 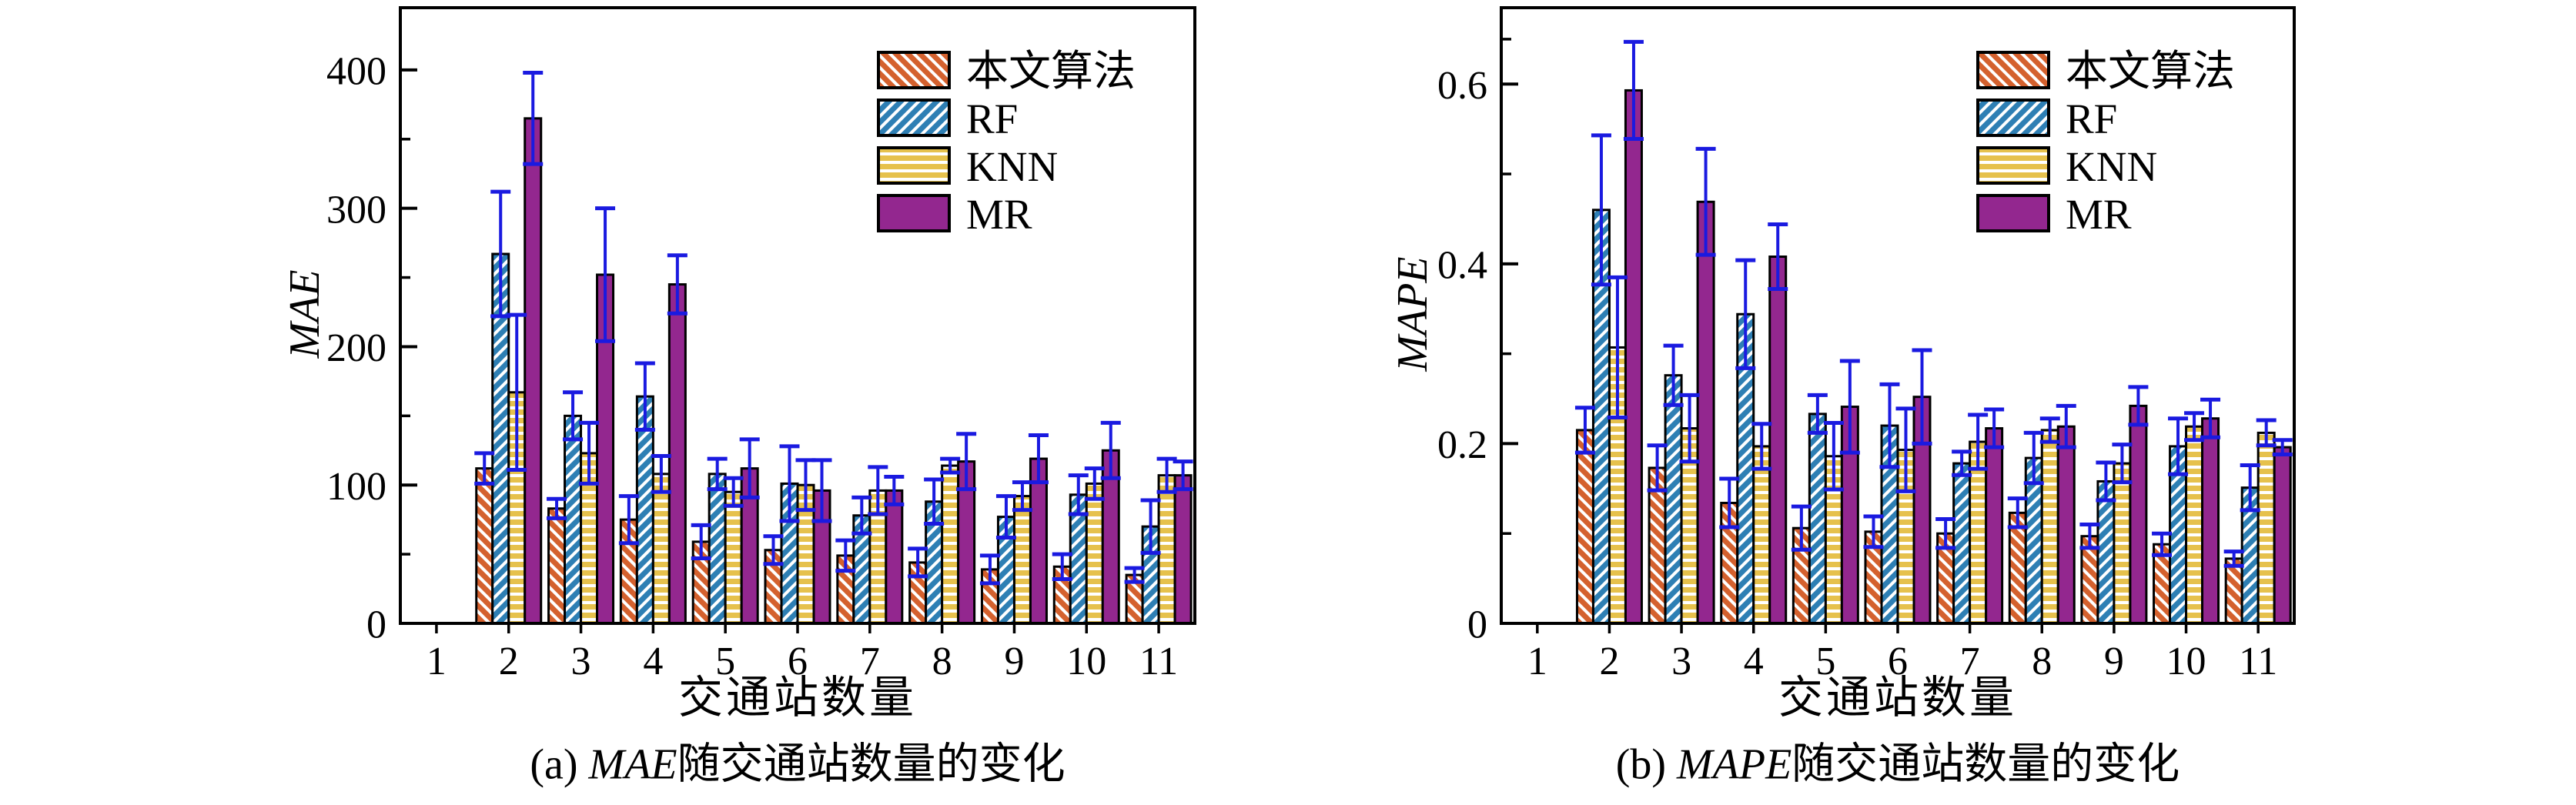 I want to click on x-tick-label: 7, so click(x=1970, y=661).